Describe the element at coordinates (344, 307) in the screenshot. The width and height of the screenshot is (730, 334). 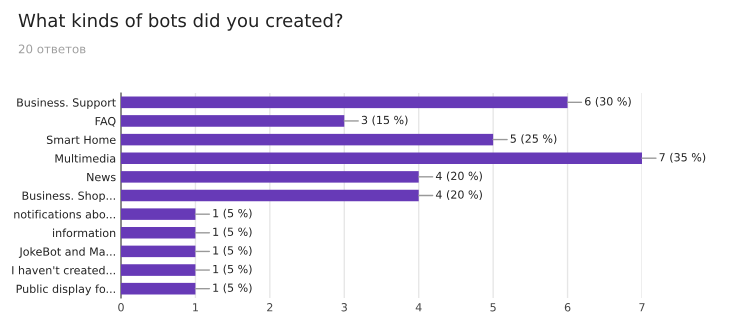
I see `x-tick-label: 3` at that location.